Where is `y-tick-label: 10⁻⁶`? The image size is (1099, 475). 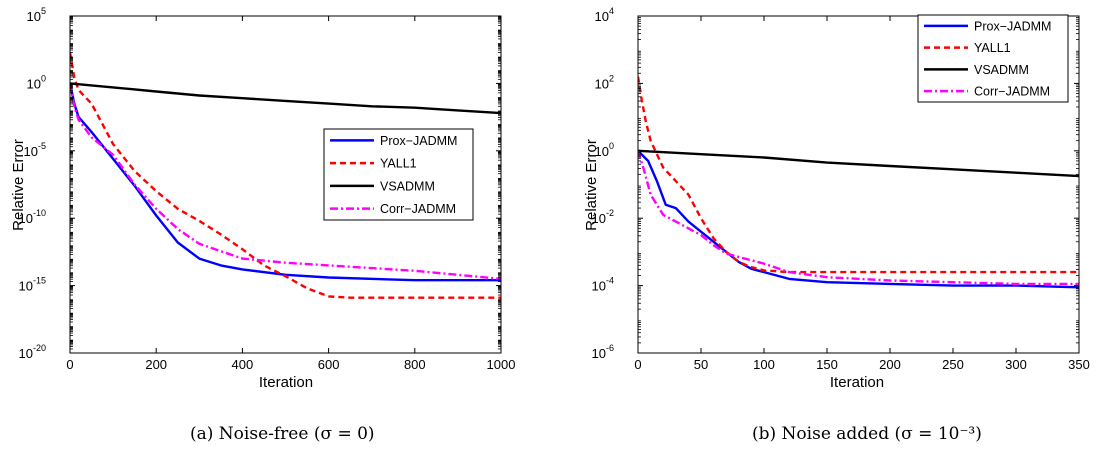
y-tick-label: 10⁻⁶ is located at coordinates (603, 352).